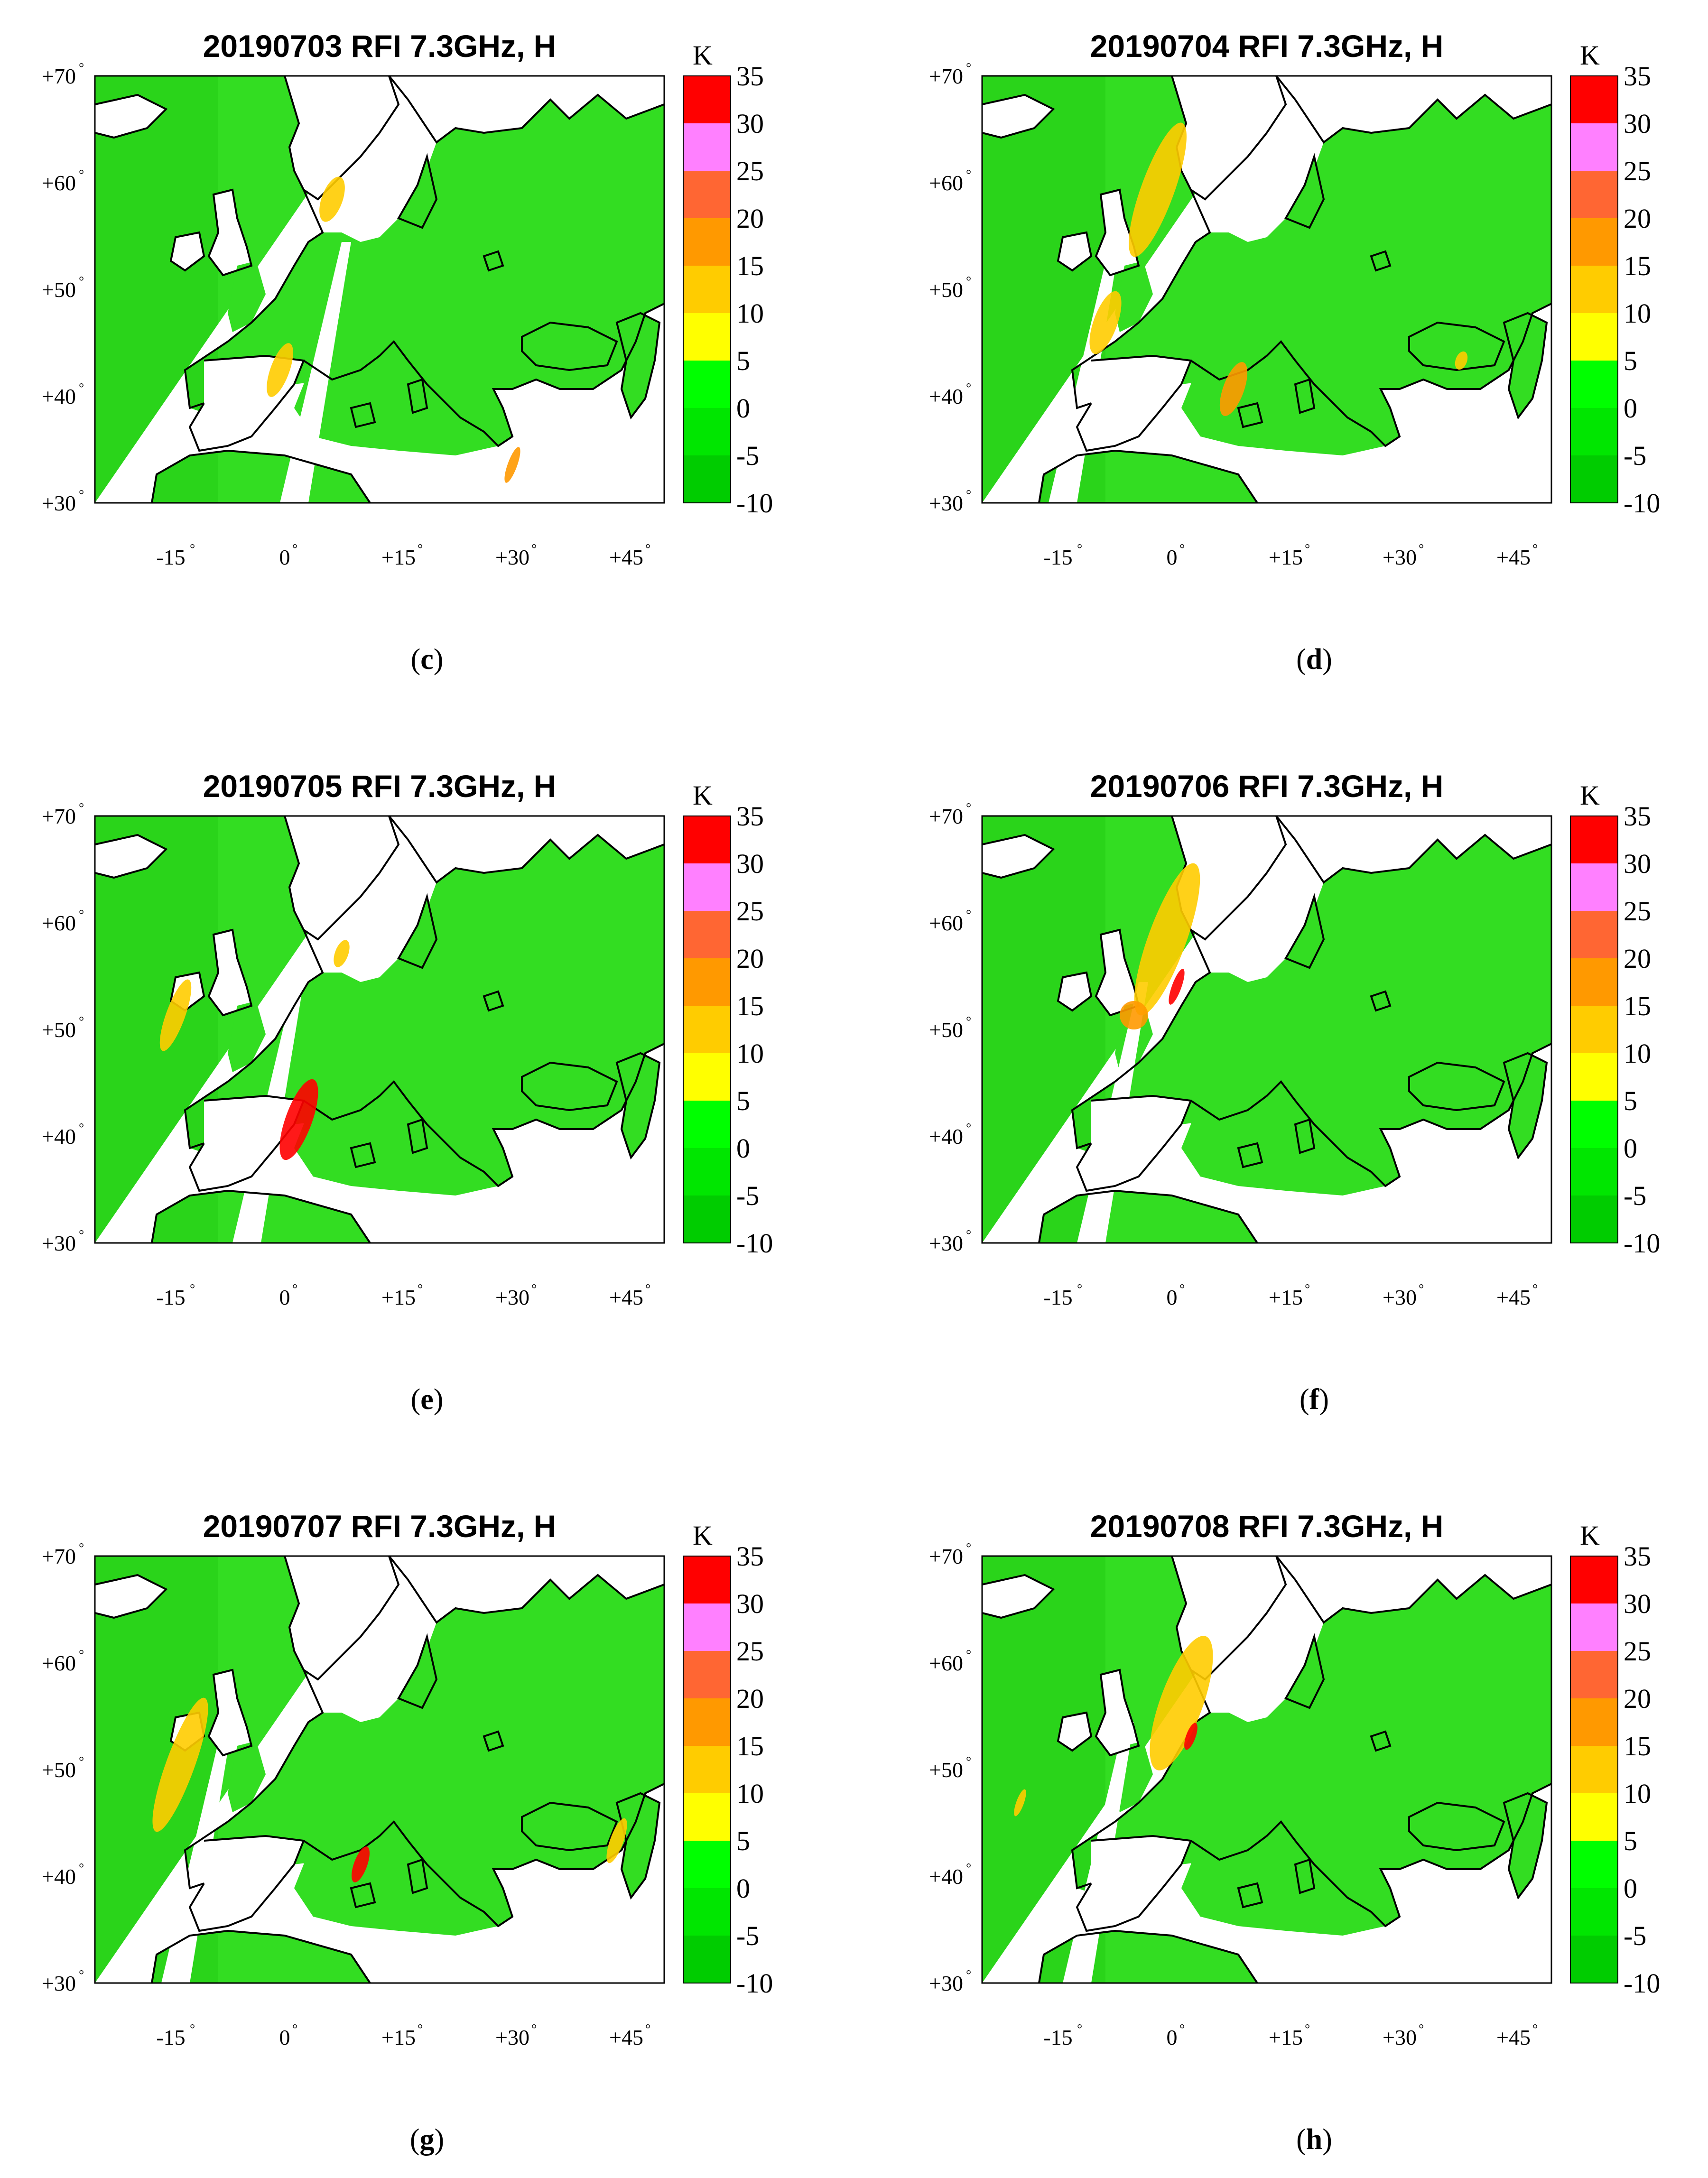  Describe the element at coordinates (1267, 46) in the screenshot. I see `panel-title: 20190704 RFI 7.3GHz, H` at that location.